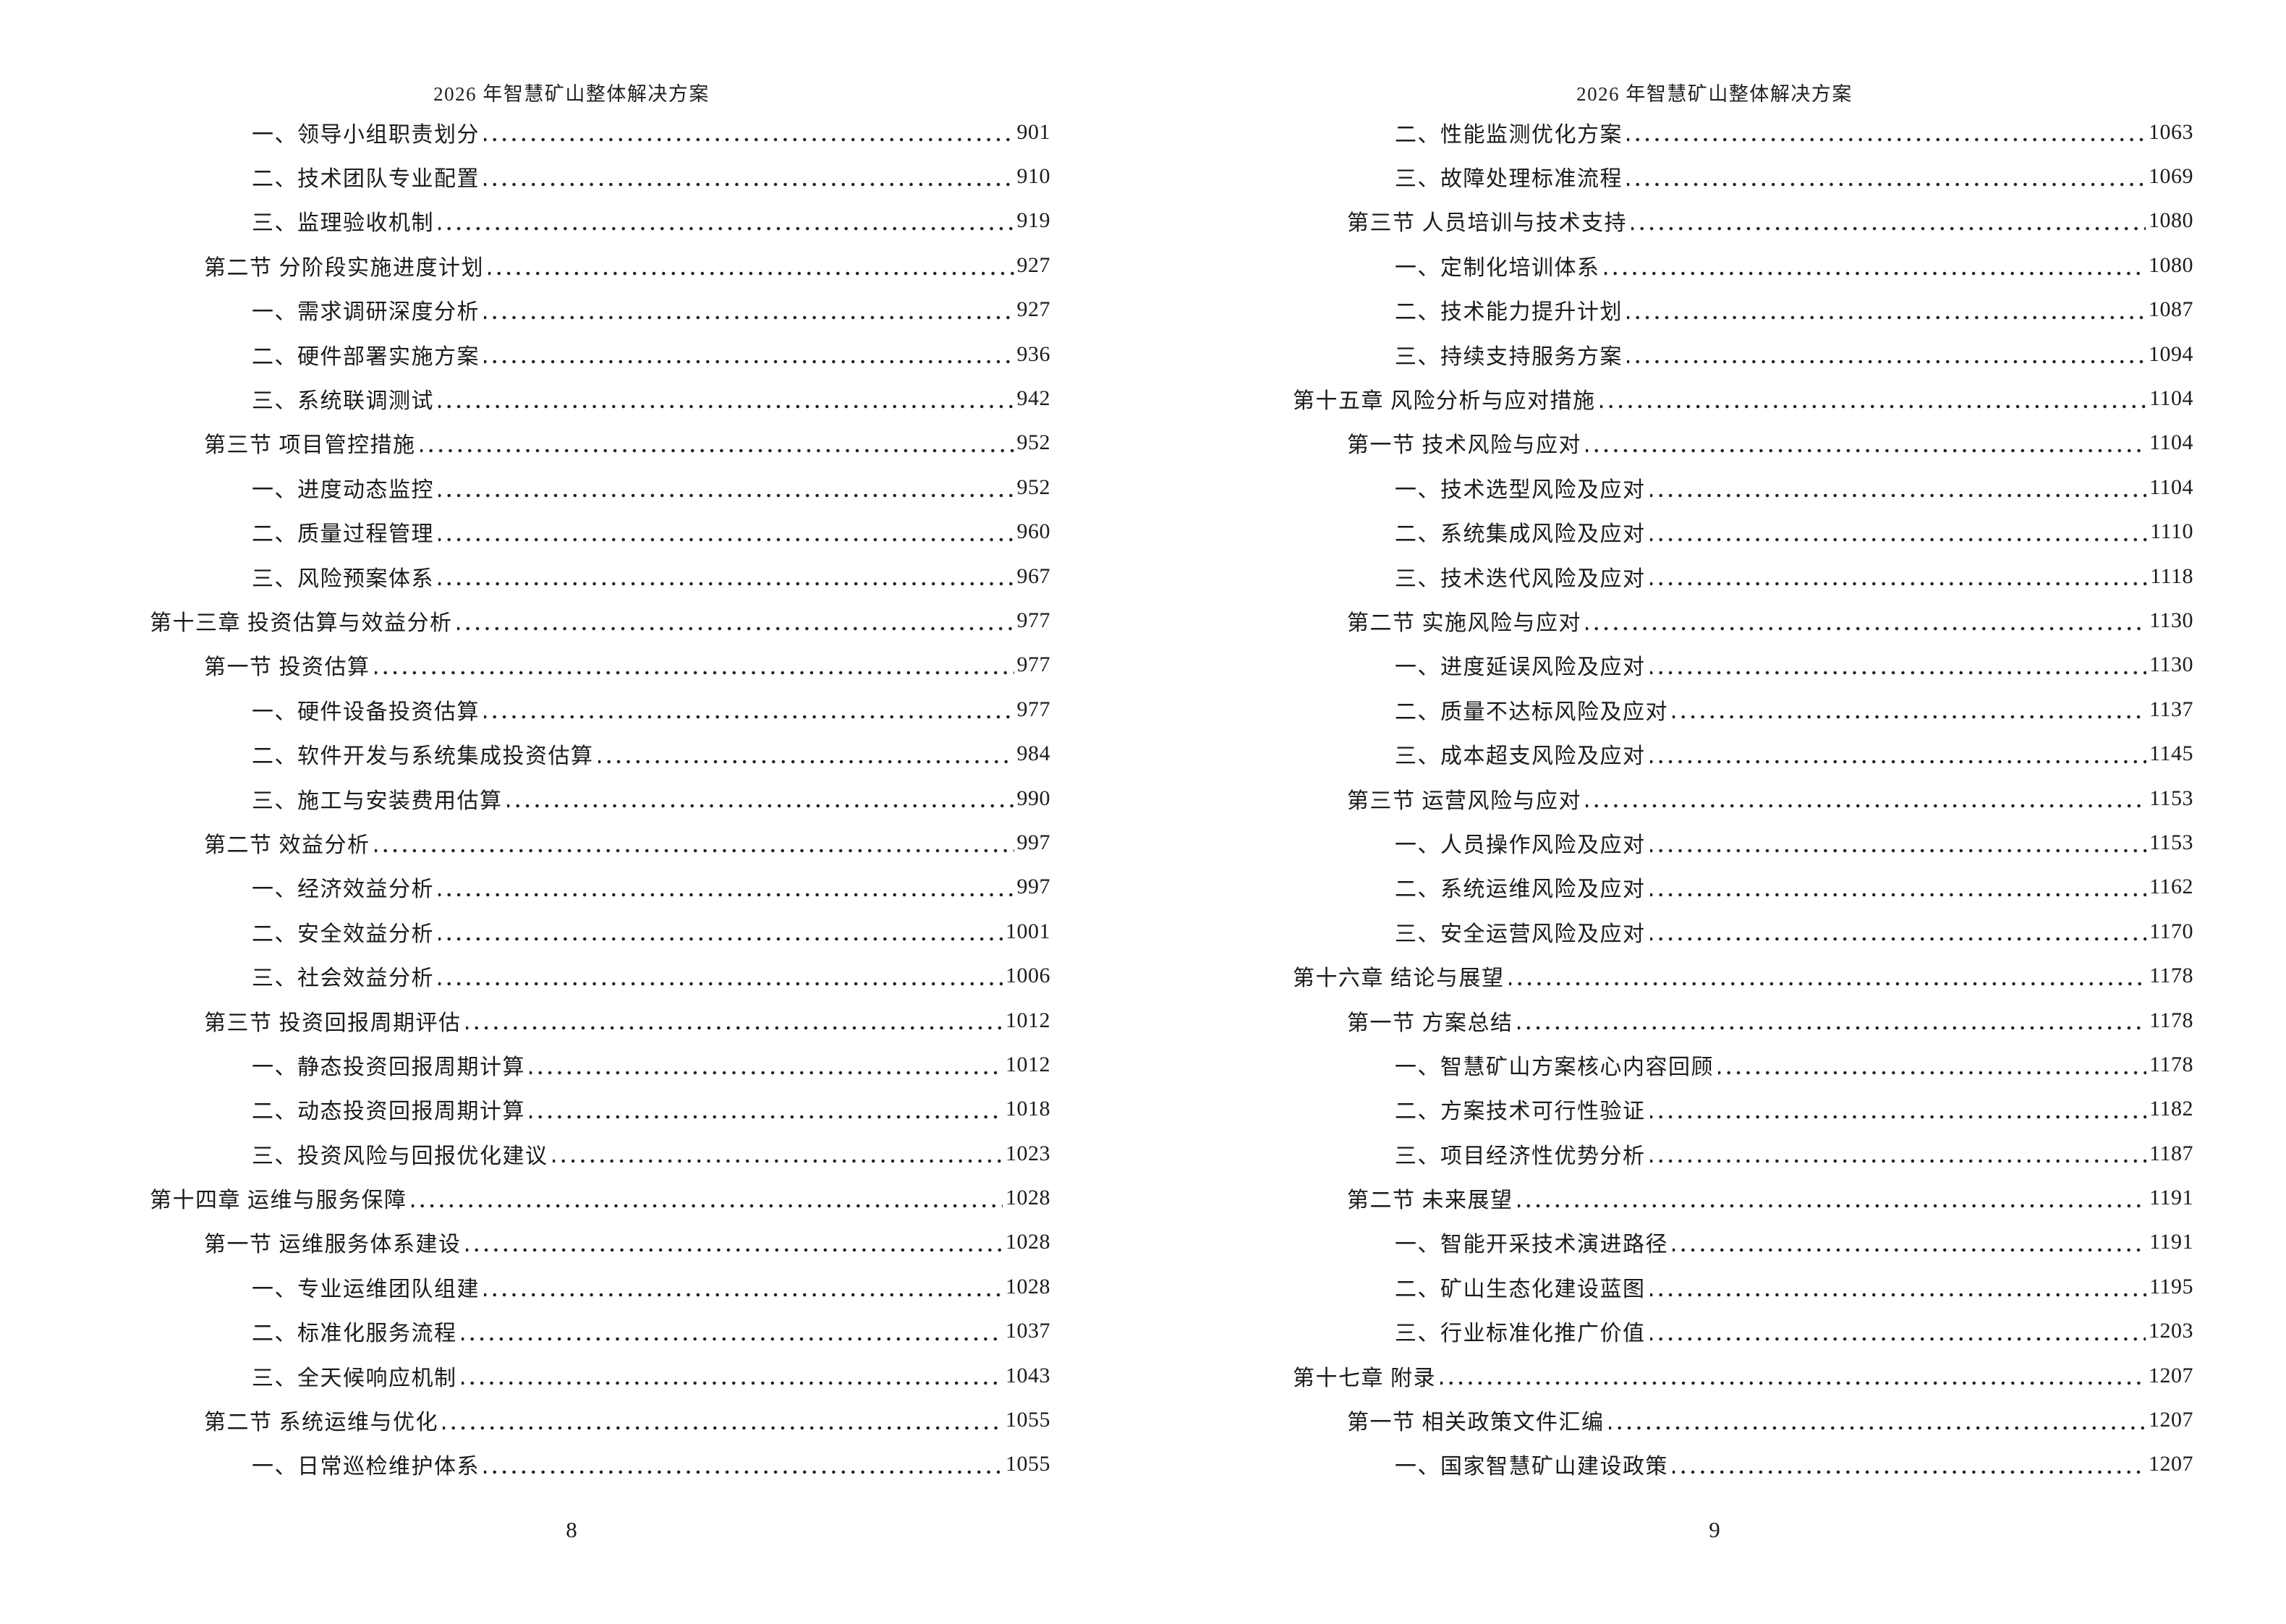 This screenshot has height=1624, width=2286. Describe the element at coordinates (1520, 934) in the screenshot. I see `toc-entry-label: 三、安全运营风险及应对` at that location.